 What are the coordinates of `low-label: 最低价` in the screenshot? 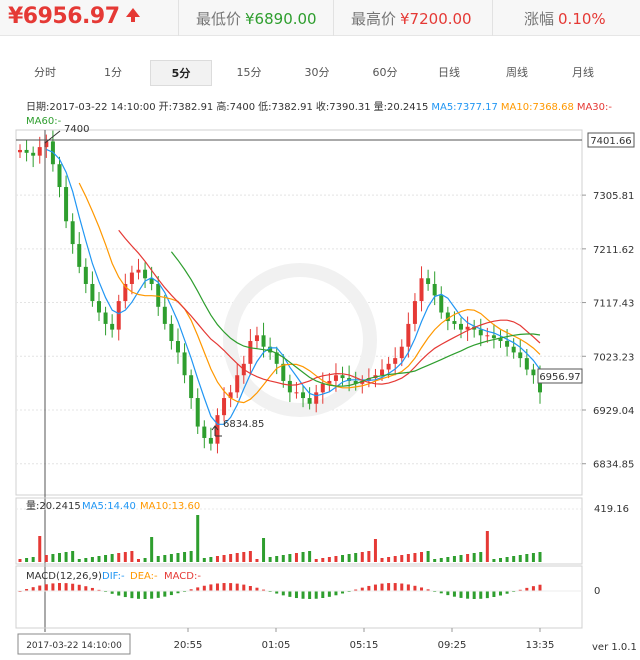 It's located at (219, 19).